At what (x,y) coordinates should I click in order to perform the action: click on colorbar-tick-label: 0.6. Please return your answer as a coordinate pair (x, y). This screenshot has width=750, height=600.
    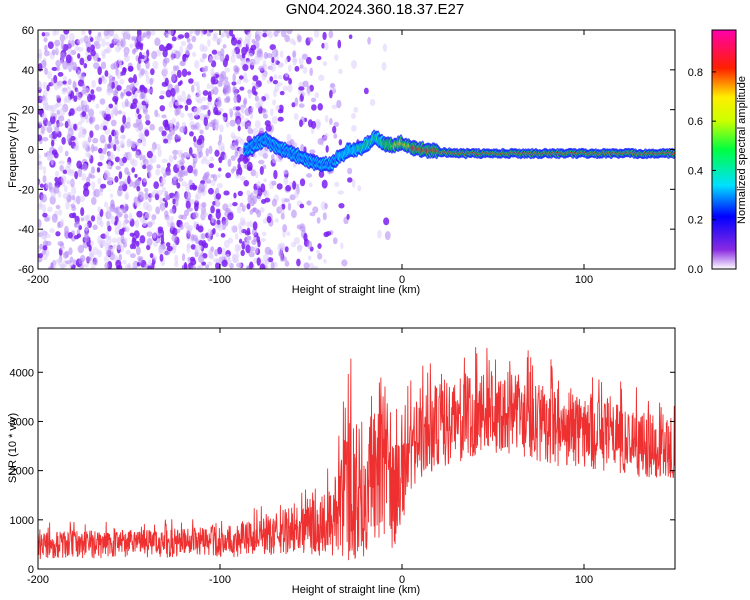
    Looking at the image, I should click on (695, 122).